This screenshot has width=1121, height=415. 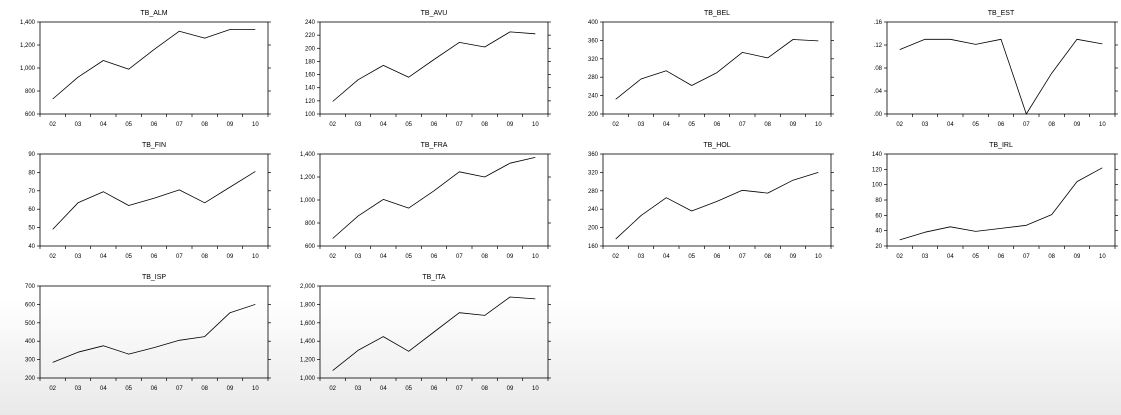 I want to click on y-tick-label: 1,600, so click(x=308, y=324).